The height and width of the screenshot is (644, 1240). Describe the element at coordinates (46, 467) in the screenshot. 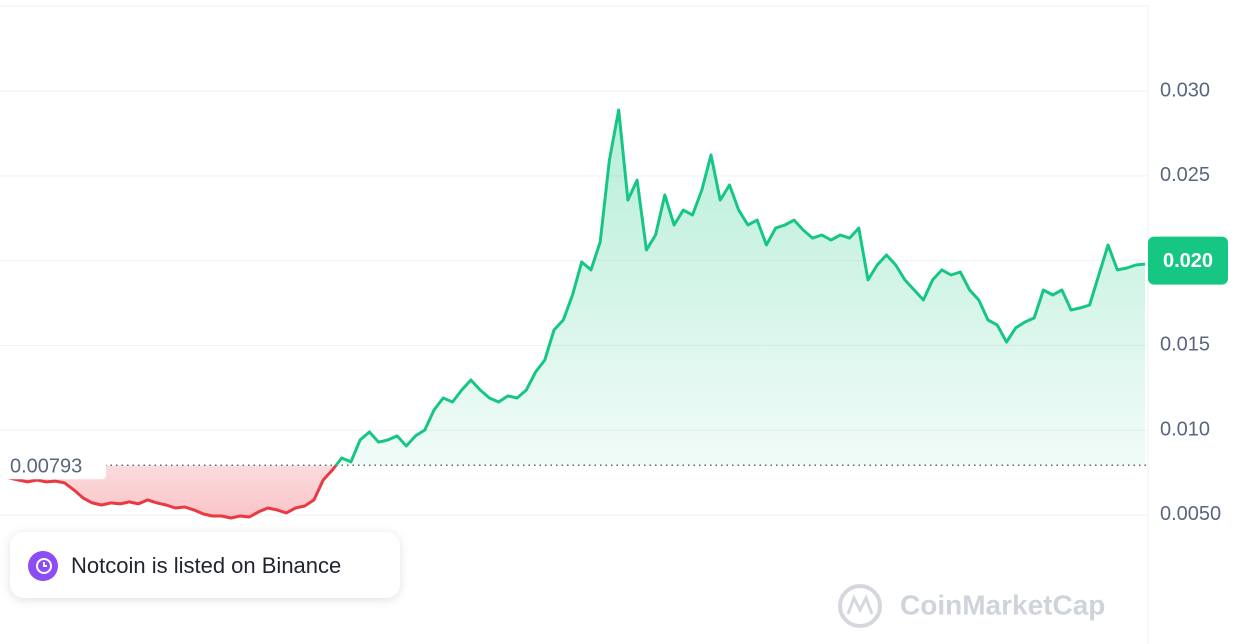

I see `baseline-label: 0.00793` at that location.